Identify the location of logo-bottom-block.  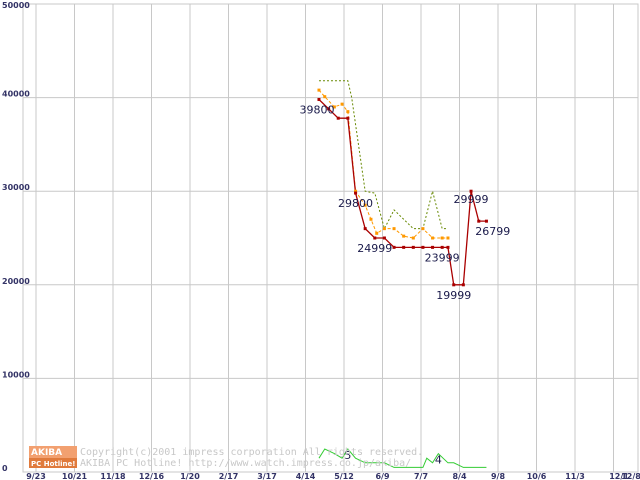
(53, 463).